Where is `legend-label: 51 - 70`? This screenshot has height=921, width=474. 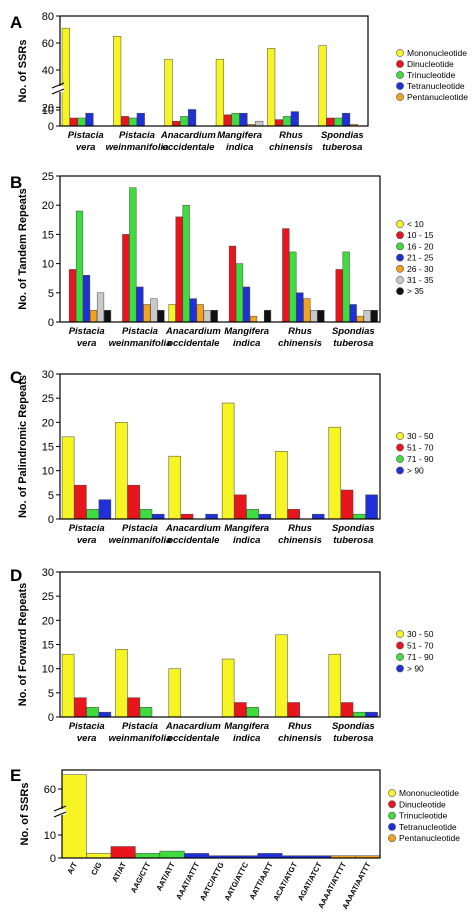 legend-label: 51 - 70 is located at coordinates (420, 448).